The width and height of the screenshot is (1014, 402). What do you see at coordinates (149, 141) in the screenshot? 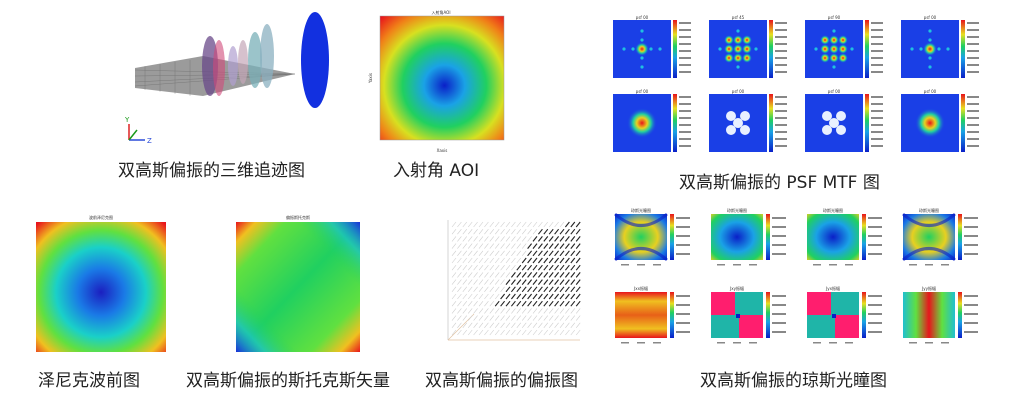
I see `axis-z-label: Z` at bounding box center [149, 141].